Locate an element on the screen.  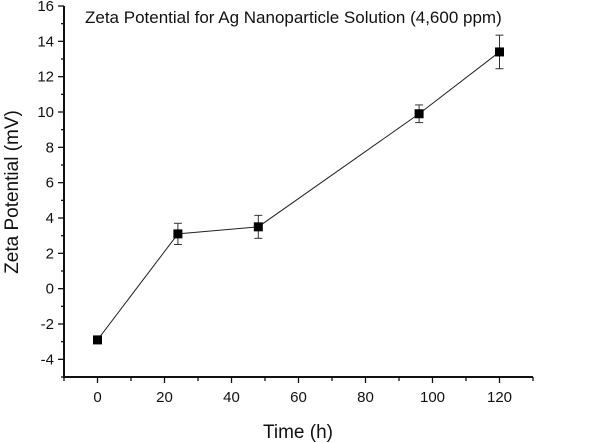
y-tick-label: 4 is located at coordinates (50, 218).